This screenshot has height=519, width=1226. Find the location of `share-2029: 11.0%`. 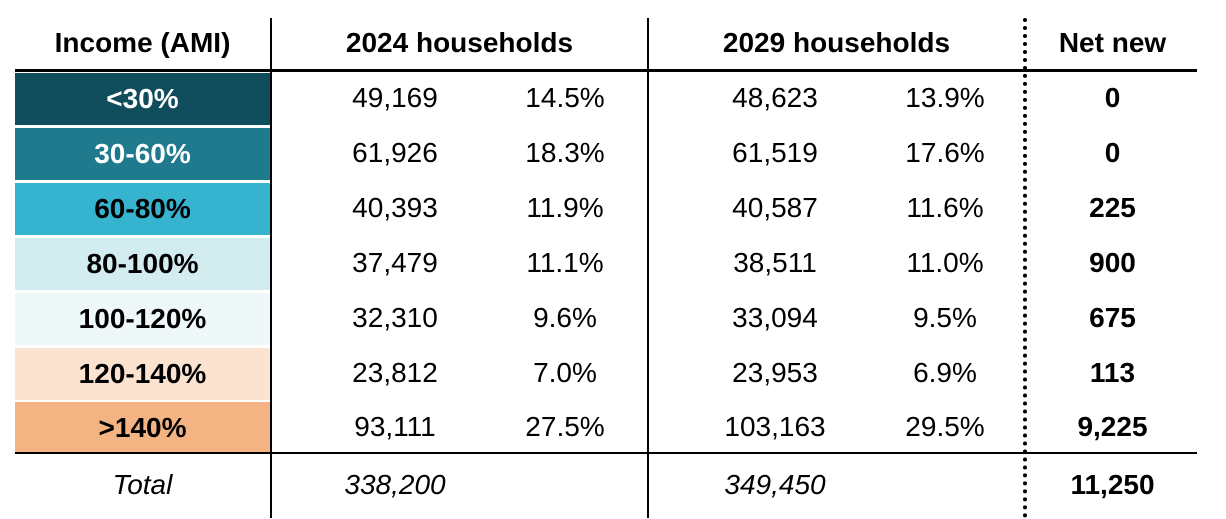

share-2029: 11.0% is located at coordinates (945, 262).